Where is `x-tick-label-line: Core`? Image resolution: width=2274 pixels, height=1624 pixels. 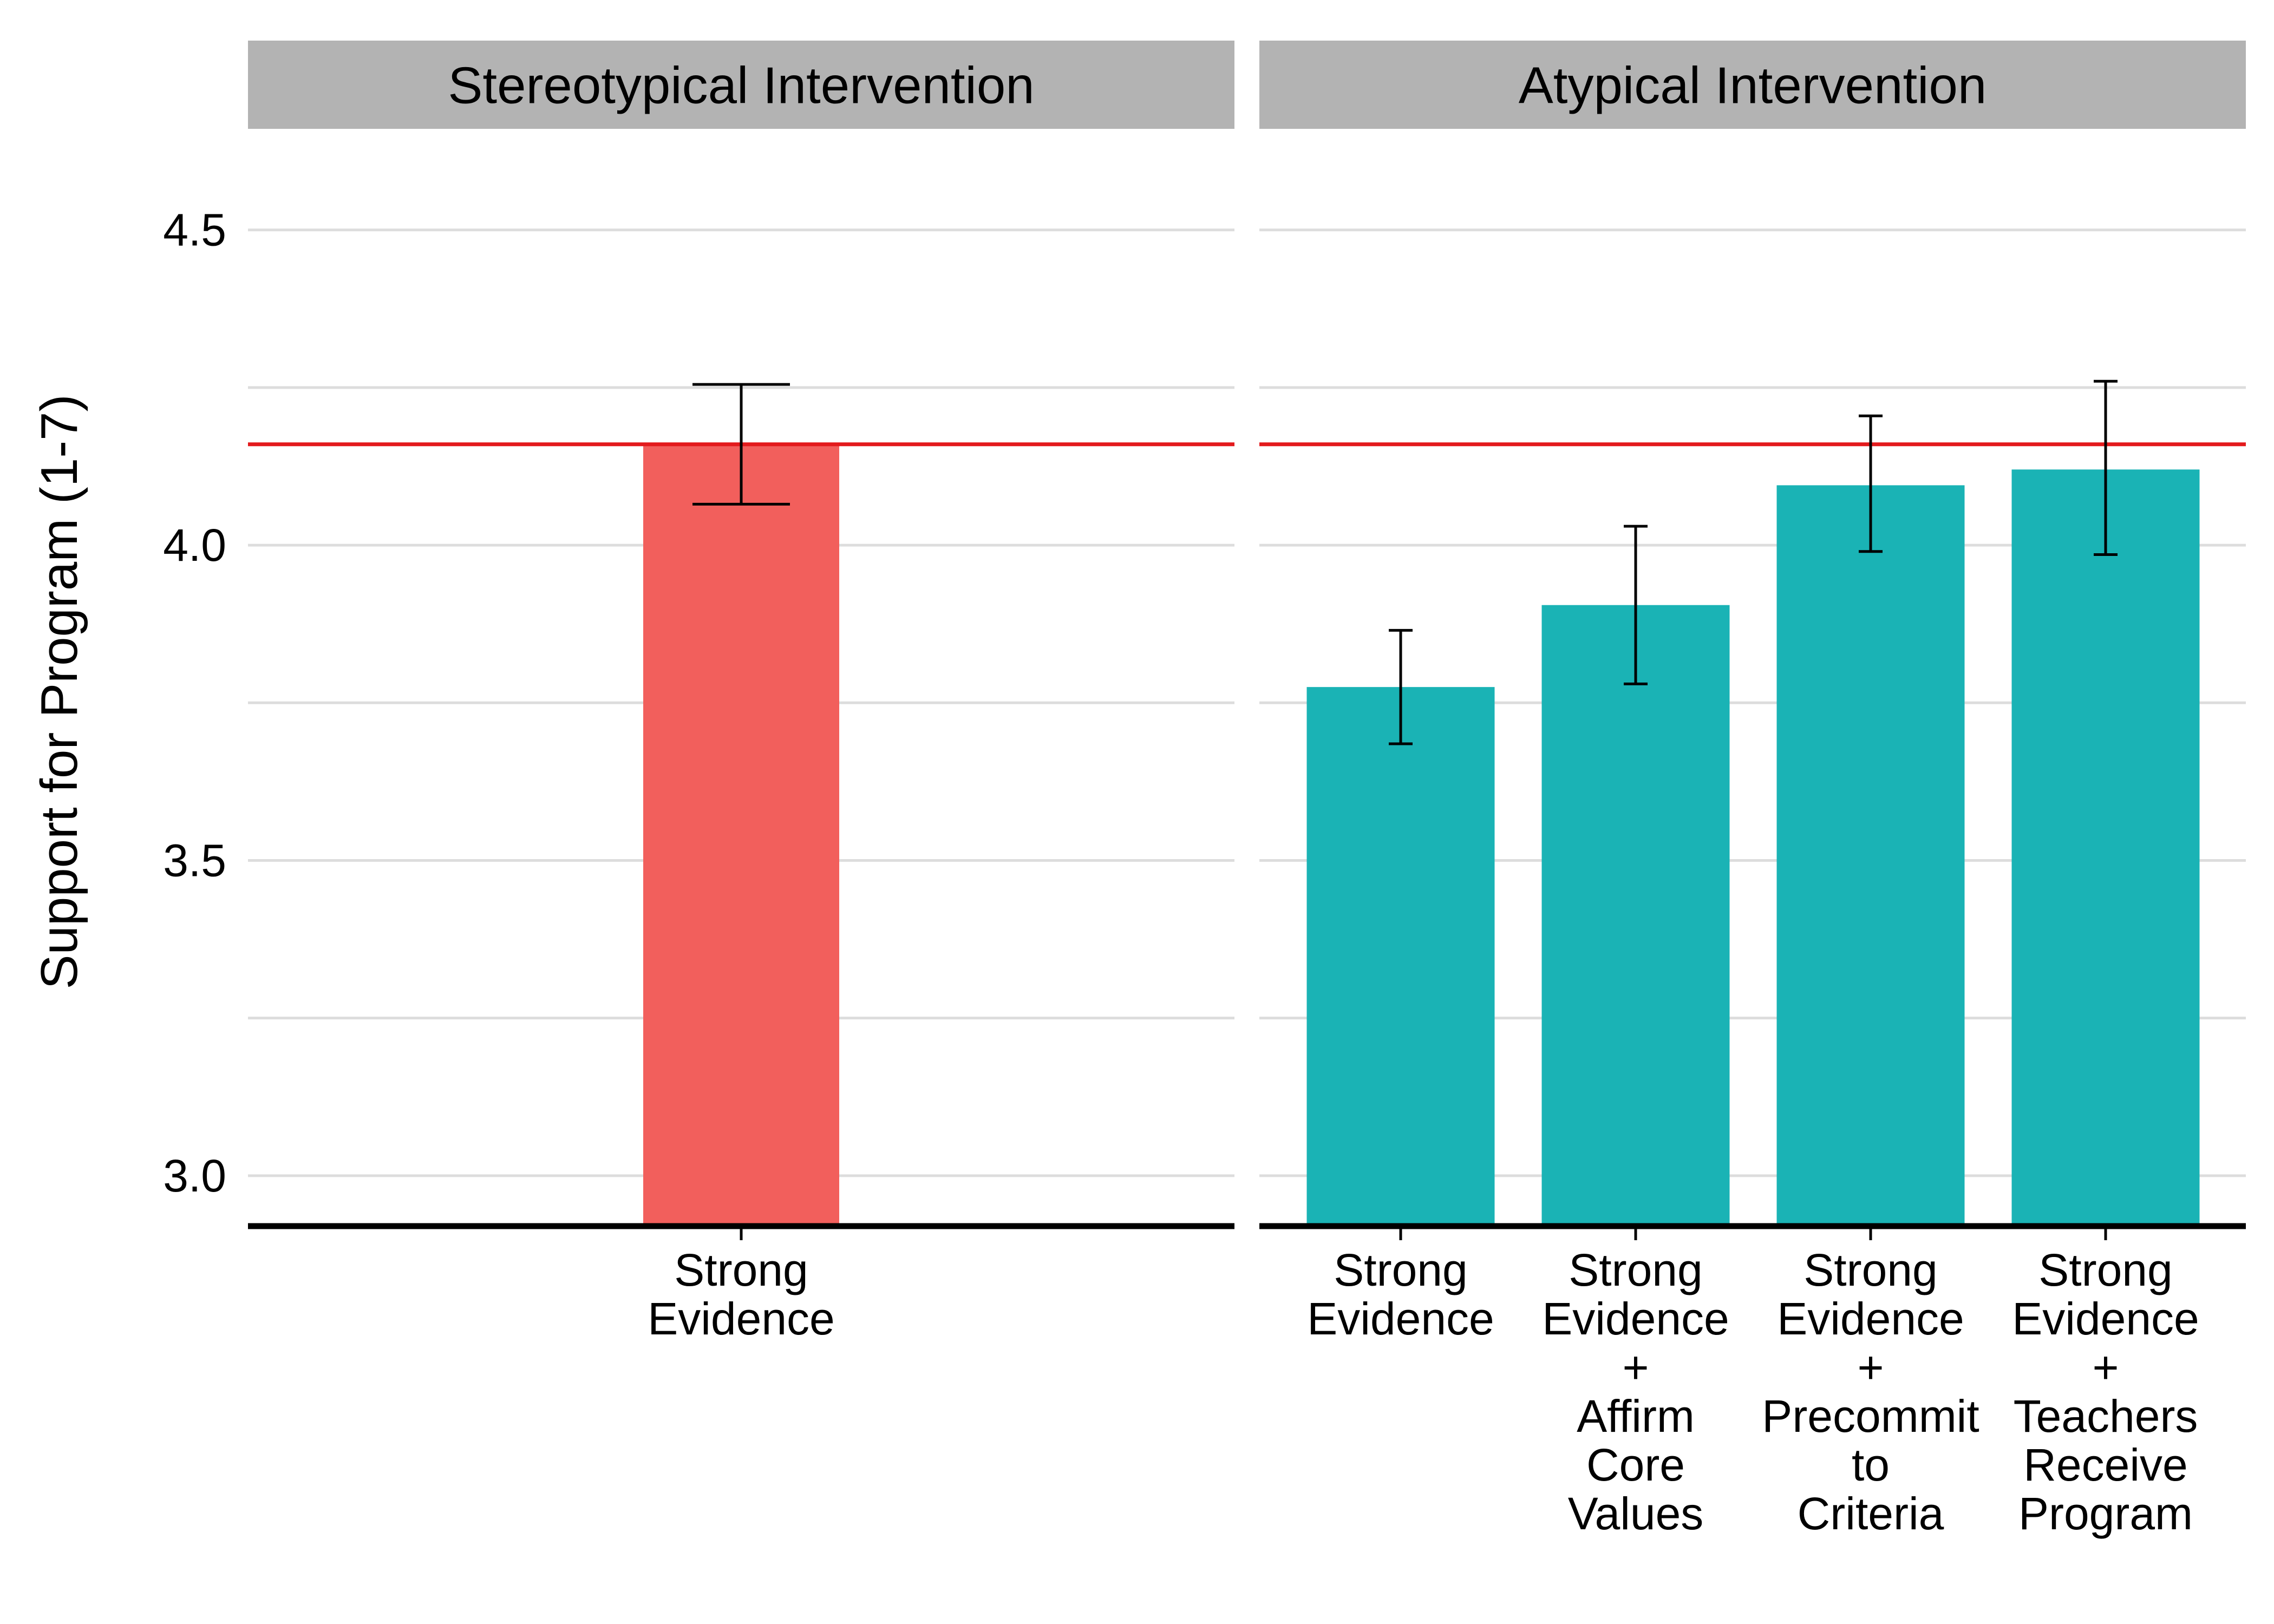
x-tick-label-line: Core is located at coordinates (1636, 1465).